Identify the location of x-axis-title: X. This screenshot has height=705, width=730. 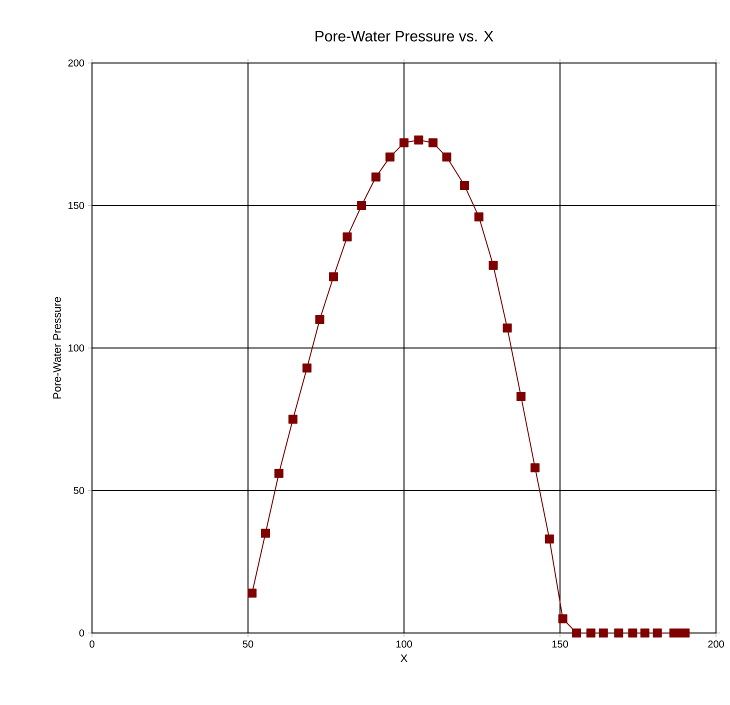
(404, 658).